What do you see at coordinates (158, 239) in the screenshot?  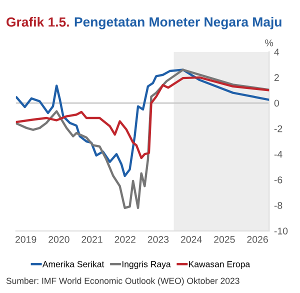 I see `x-tick-label: 2023` at bounding box center [158, 239].